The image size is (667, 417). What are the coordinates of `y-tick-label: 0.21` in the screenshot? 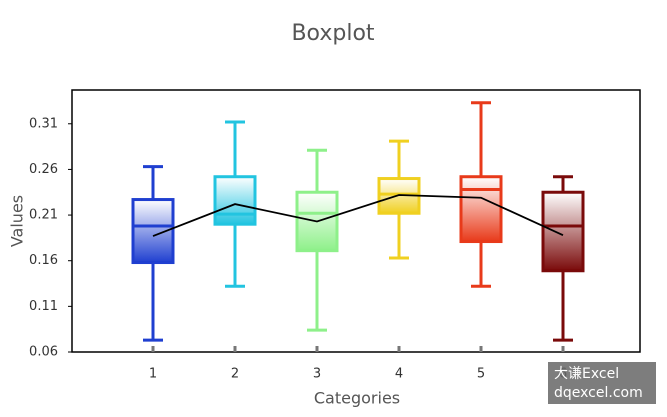 It's located at (43, 215).